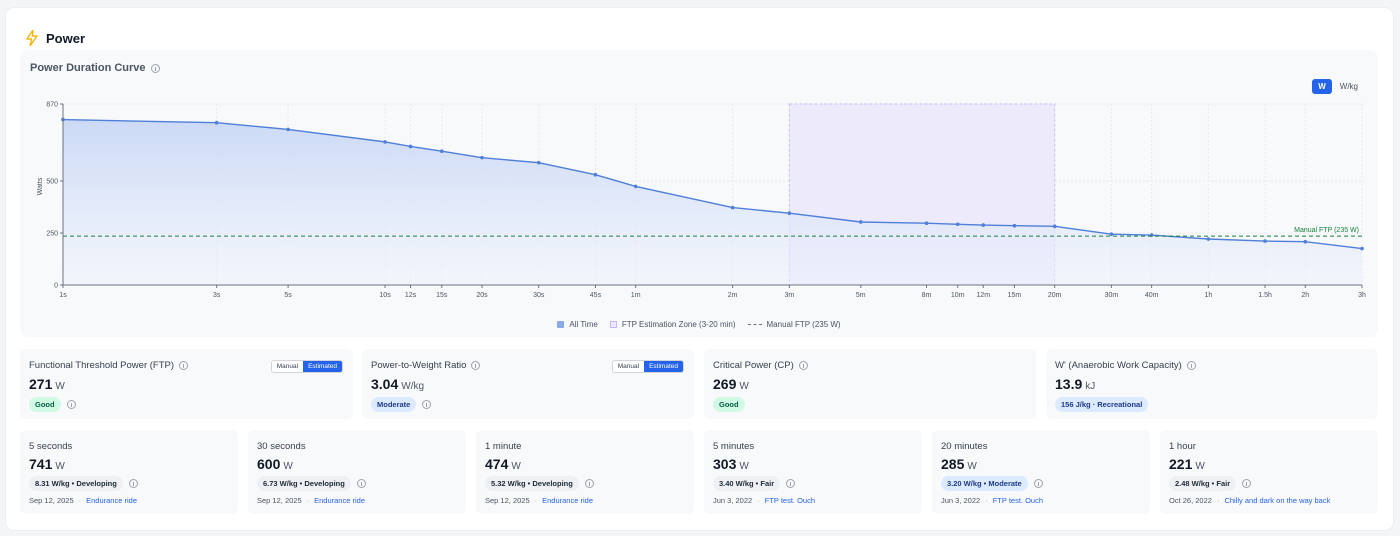 This screenshot has height=536, width=1400. Describe the element at coordinates (961, 500) in the screenshot. I see `effort-date: Jun 3, 2022` at that location.